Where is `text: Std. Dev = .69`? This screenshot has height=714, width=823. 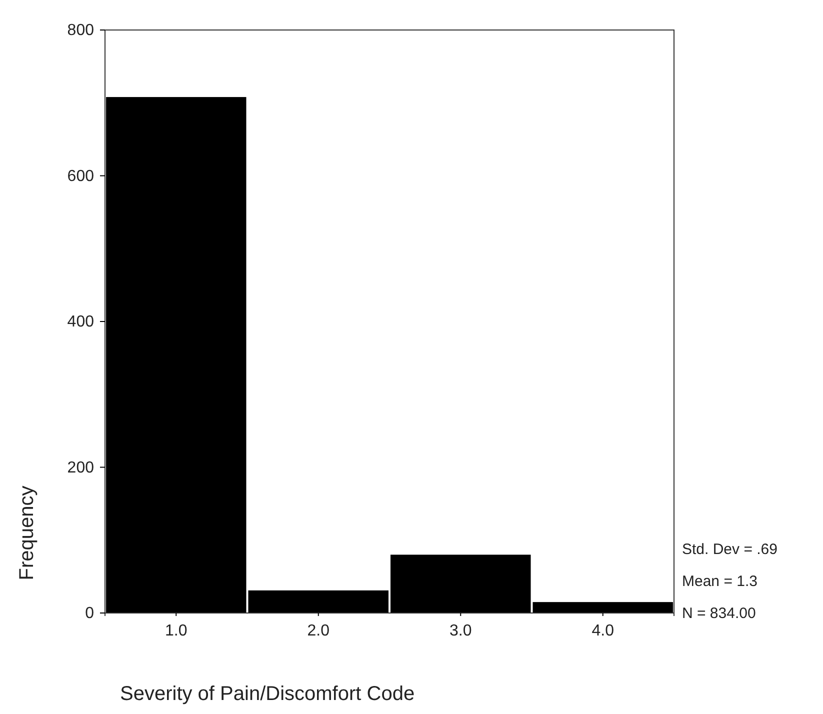
text: Std. Dev = .69 is located at coordinates (730, 549).